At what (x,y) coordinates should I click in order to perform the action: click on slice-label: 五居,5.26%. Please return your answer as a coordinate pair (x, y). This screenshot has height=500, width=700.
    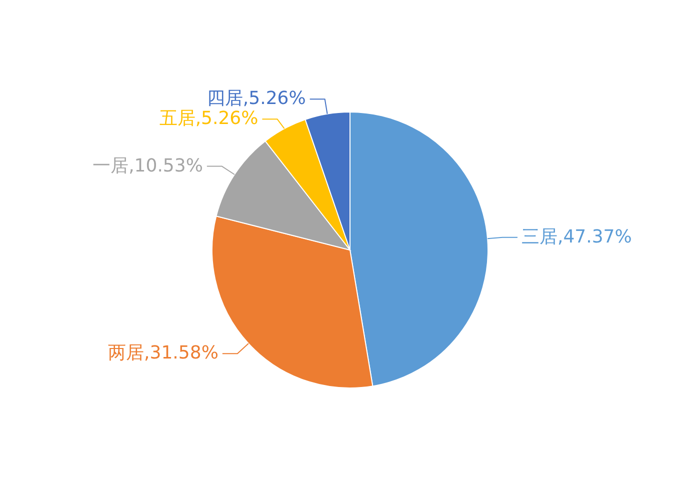
    Looking at the image, I should click on (208, 119).